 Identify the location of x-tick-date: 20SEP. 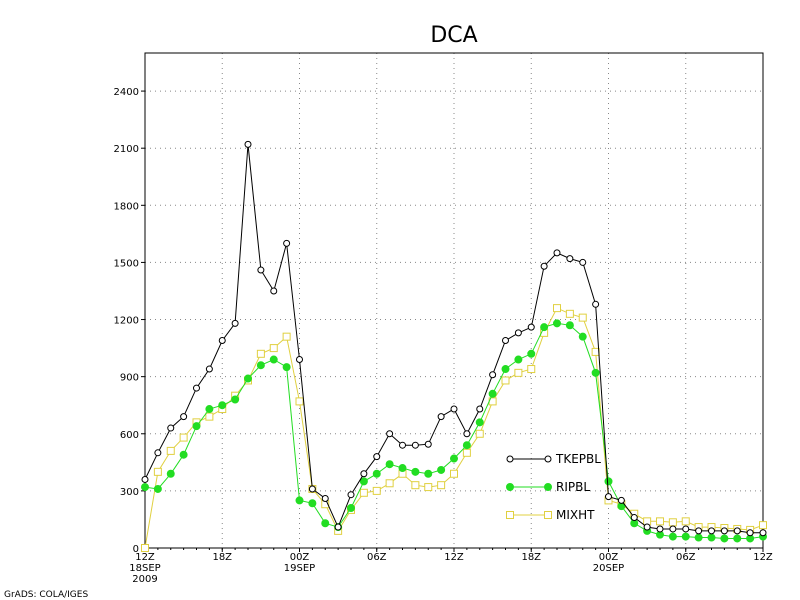
(608, 568).